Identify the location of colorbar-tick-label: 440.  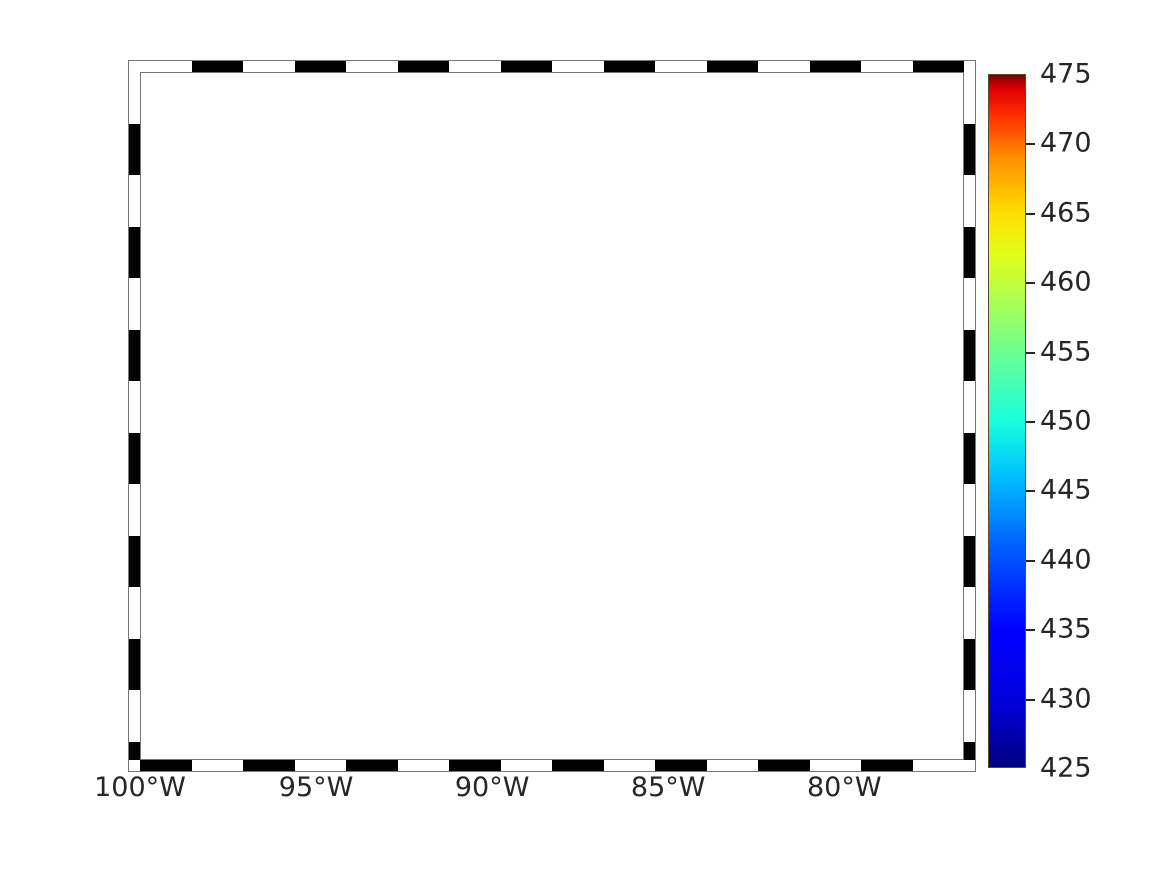
(1066, 560).